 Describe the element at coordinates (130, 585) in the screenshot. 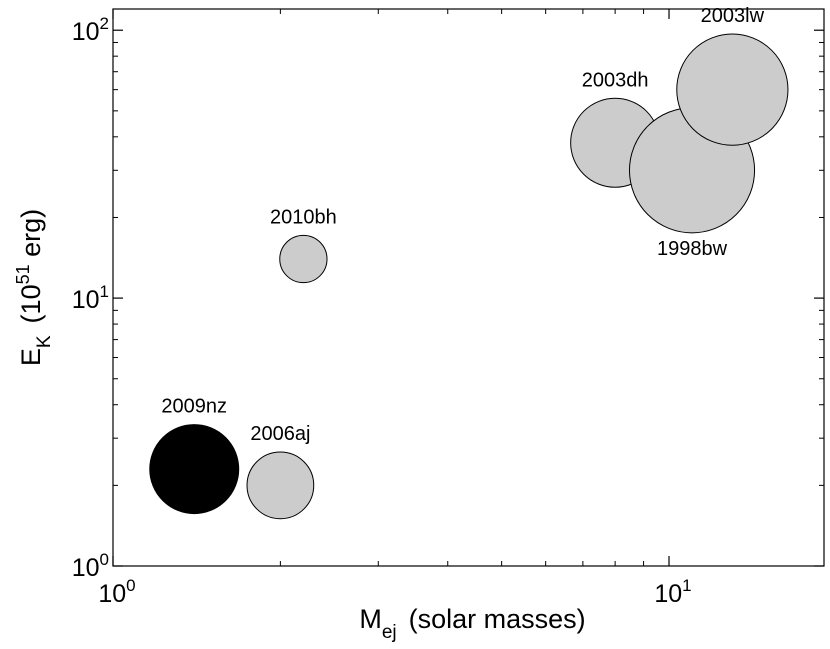

I see `x-tick-label-exponent: 0` at that location.